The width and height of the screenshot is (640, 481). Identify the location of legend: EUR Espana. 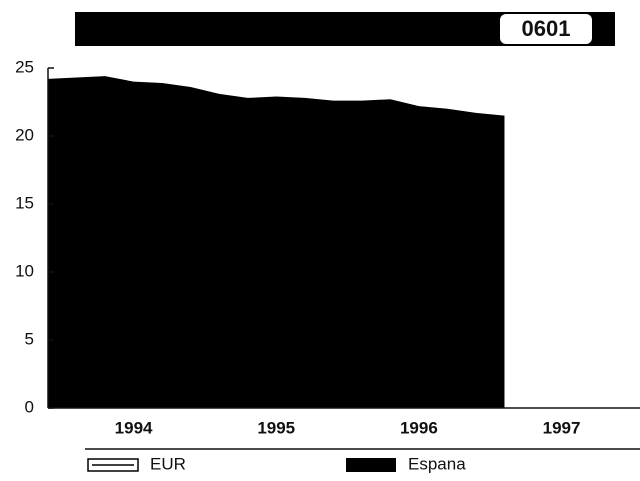
(276, 463).